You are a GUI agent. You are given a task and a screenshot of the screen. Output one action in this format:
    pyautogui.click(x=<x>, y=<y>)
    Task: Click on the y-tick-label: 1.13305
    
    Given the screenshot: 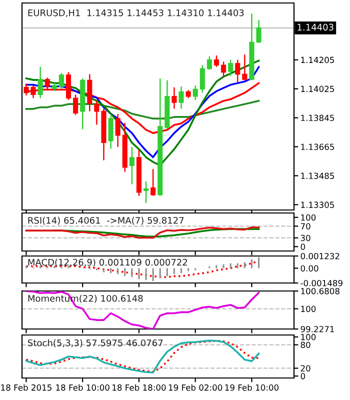 What is the action you would take?
    pyautogui.click(x=317, y=205)
    